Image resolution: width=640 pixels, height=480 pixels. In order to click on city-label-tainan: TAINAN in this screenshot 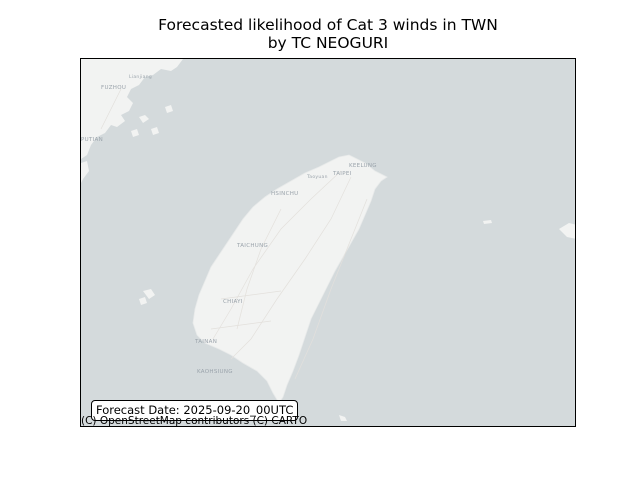, I will do `click(206, 342)`.